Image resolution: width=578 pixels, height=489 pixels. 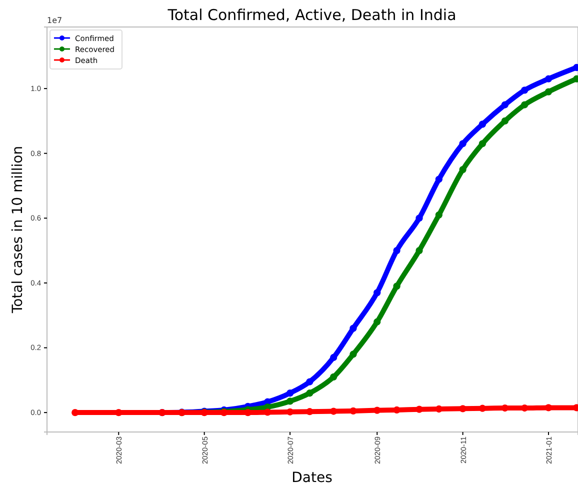 I want to click on text: 1e7, so click(x=54, y=20).